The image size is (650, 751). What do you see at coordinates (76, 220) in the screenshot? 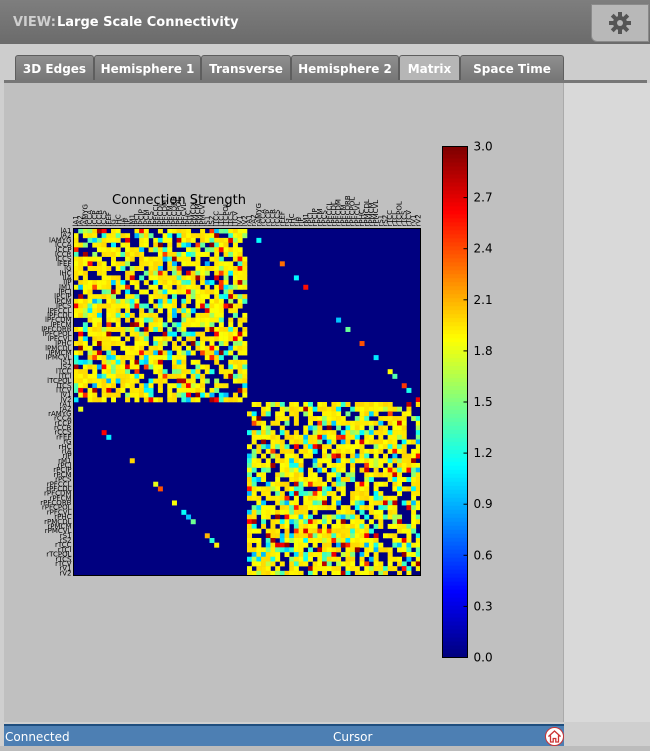
I see `column-label: lA1` at bounding box center [76, 220].